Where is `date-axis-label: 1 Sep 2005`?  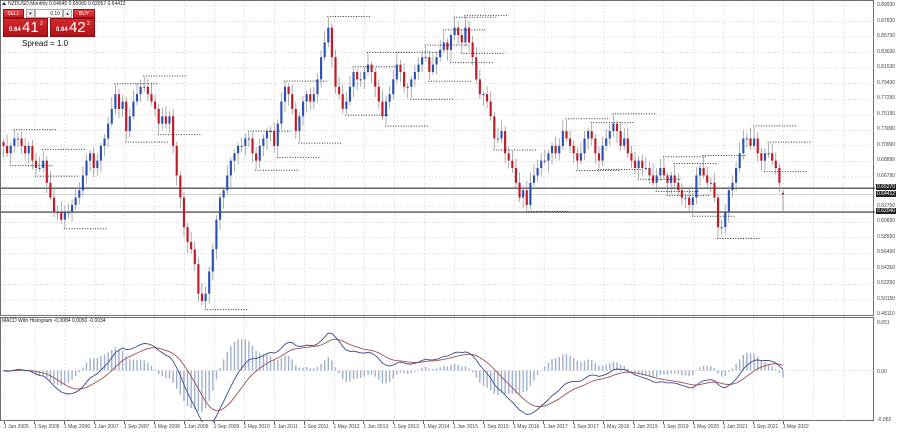
date-axis-label: 1 Sep 2005 is located at coordinates (46, 427).